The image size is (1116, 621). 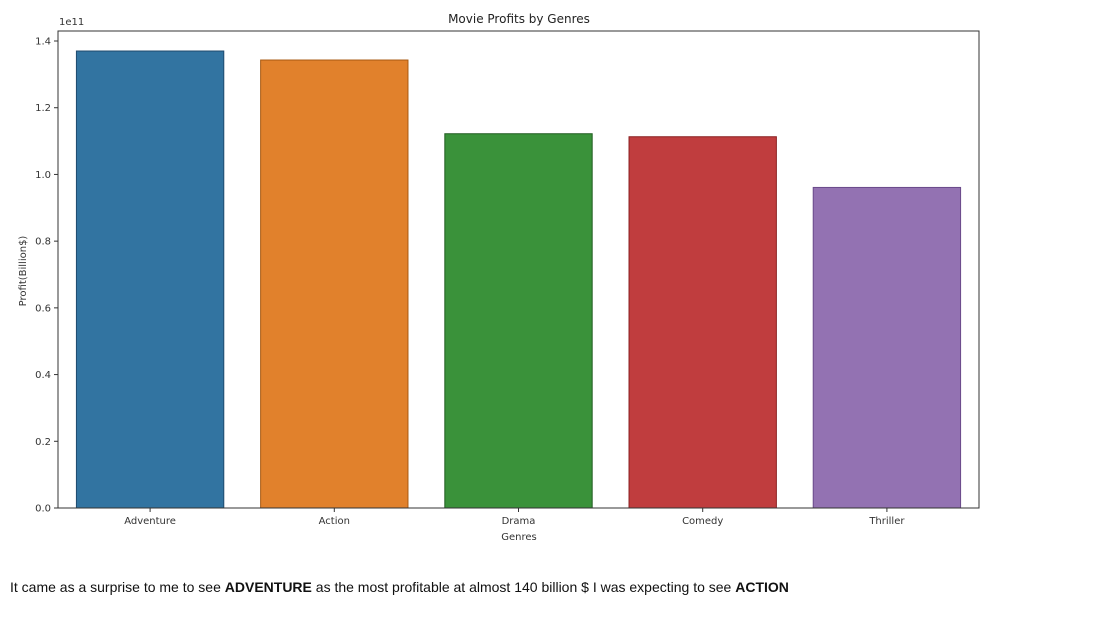 I want to click on y-axis-label: Profit(Billion$), so click(x=23, y=271).